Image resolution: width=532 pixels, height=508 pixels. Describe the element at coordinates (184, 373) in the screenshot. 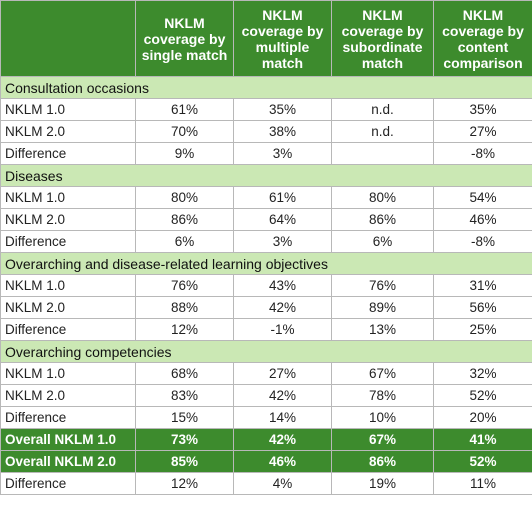

I see `cell-single-match: 68%` at that location.